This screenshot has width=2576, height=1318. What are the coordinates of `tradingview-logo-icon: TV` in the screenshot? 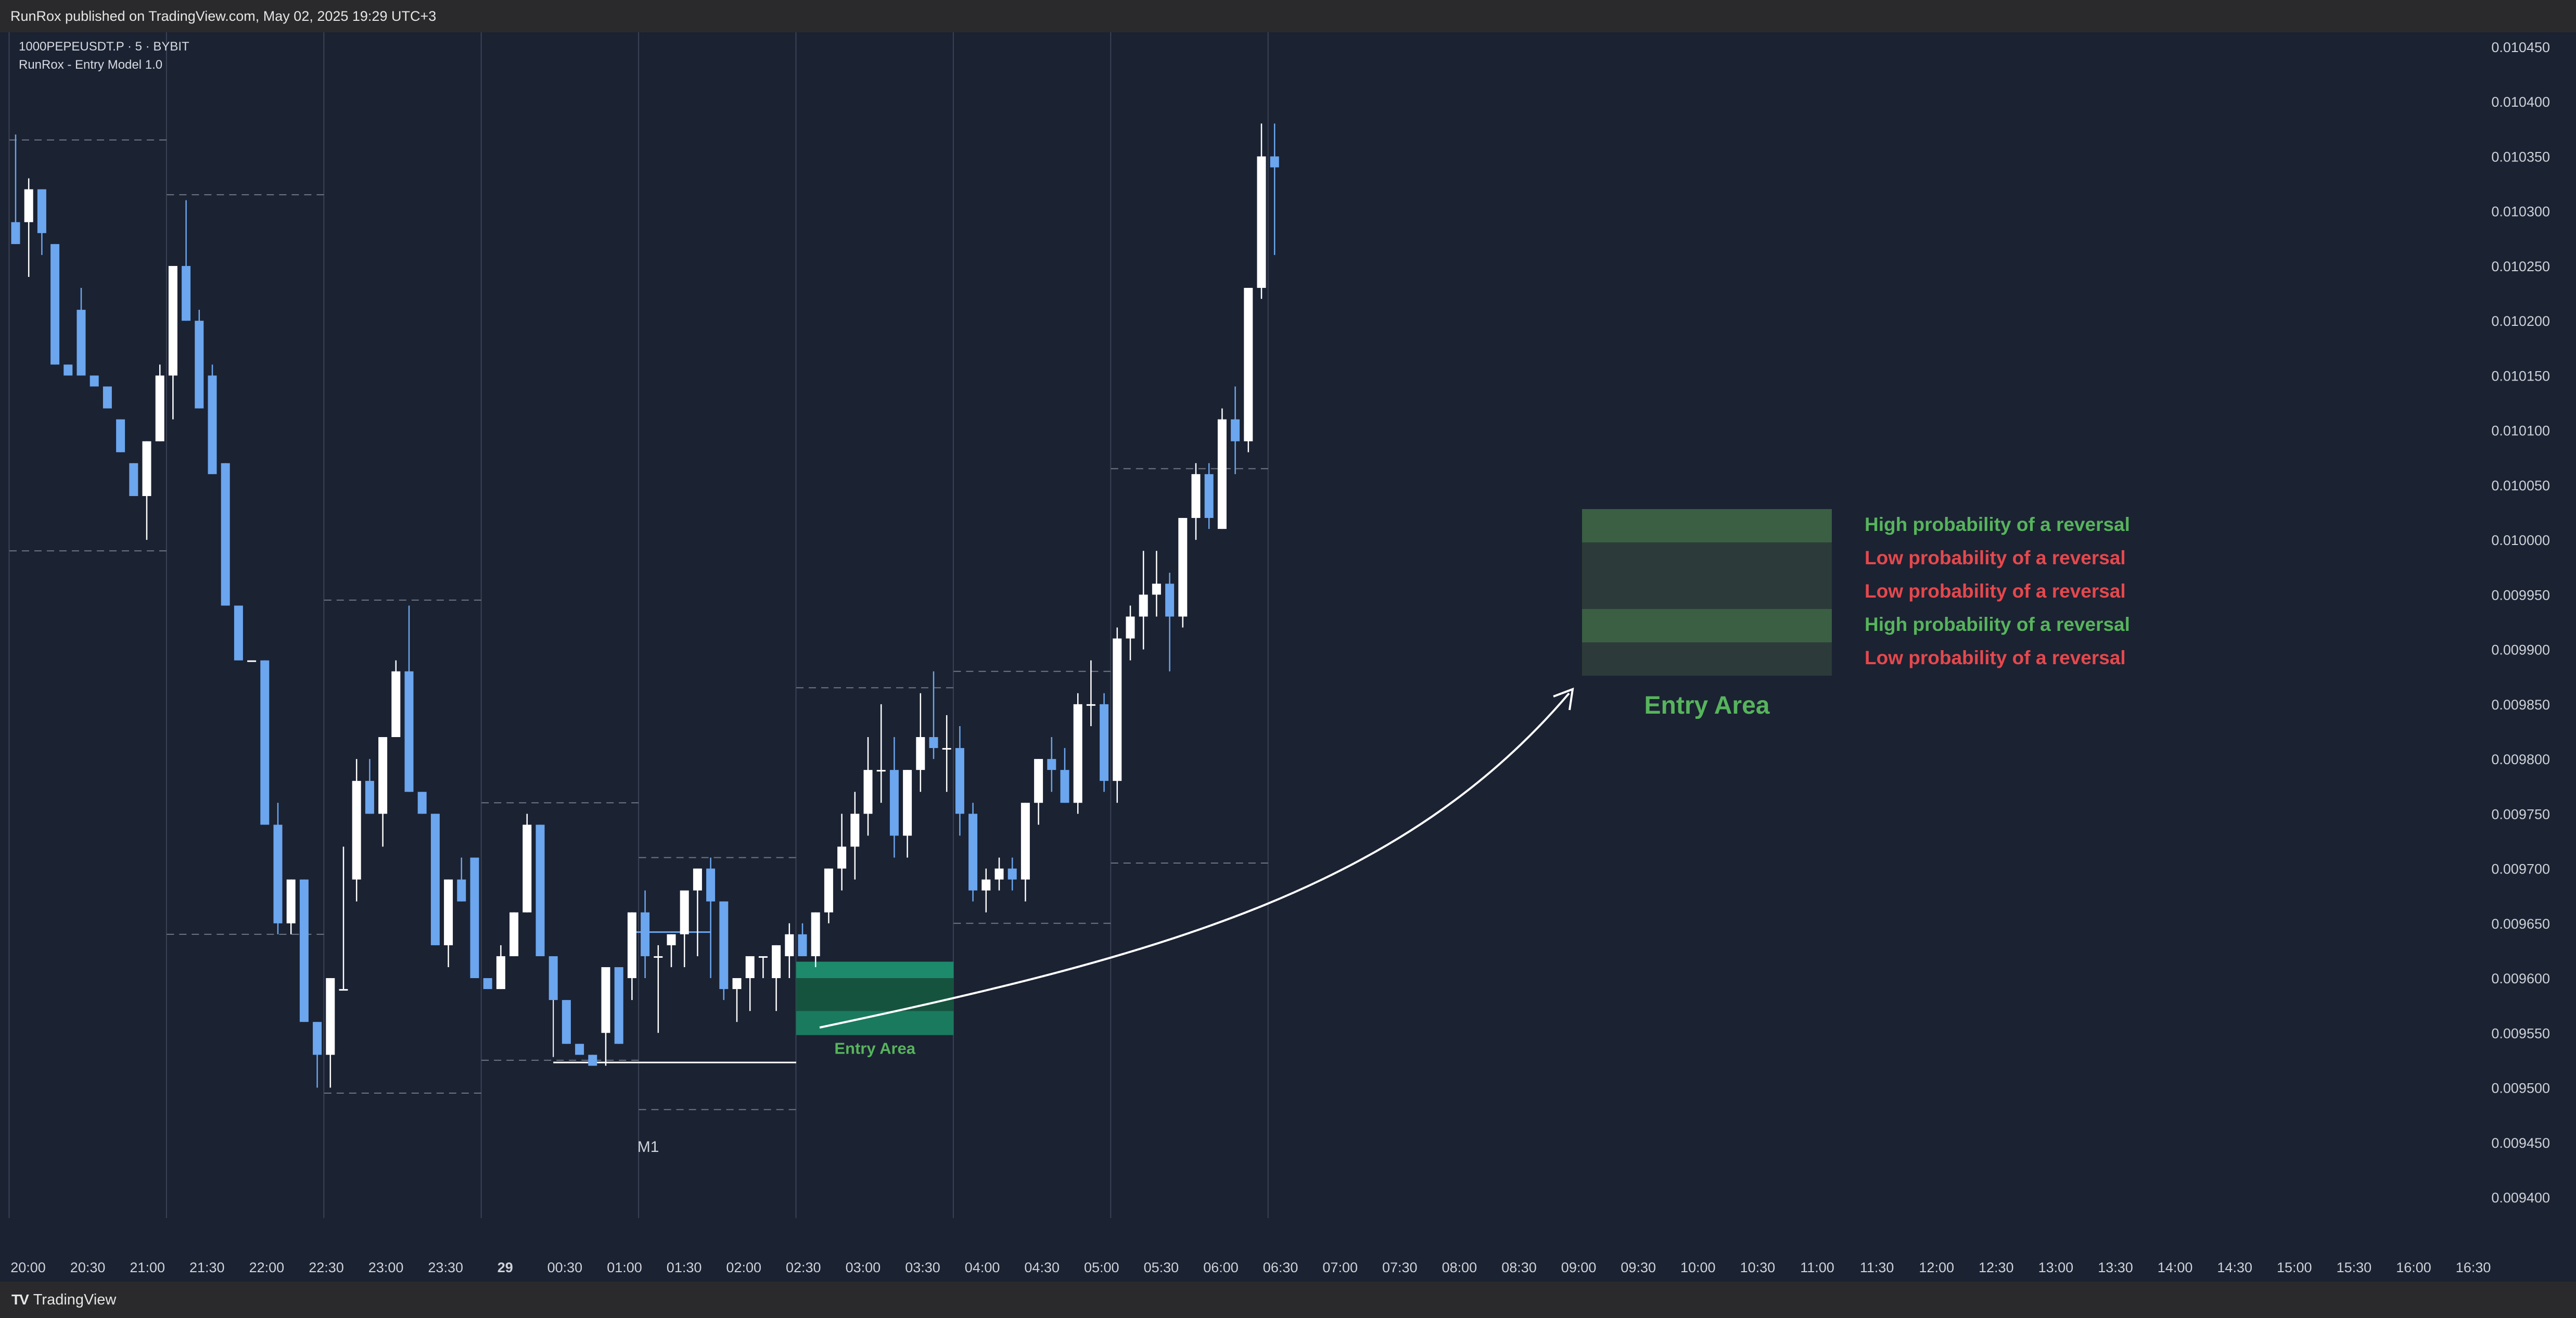 It's located at (20, 1299).